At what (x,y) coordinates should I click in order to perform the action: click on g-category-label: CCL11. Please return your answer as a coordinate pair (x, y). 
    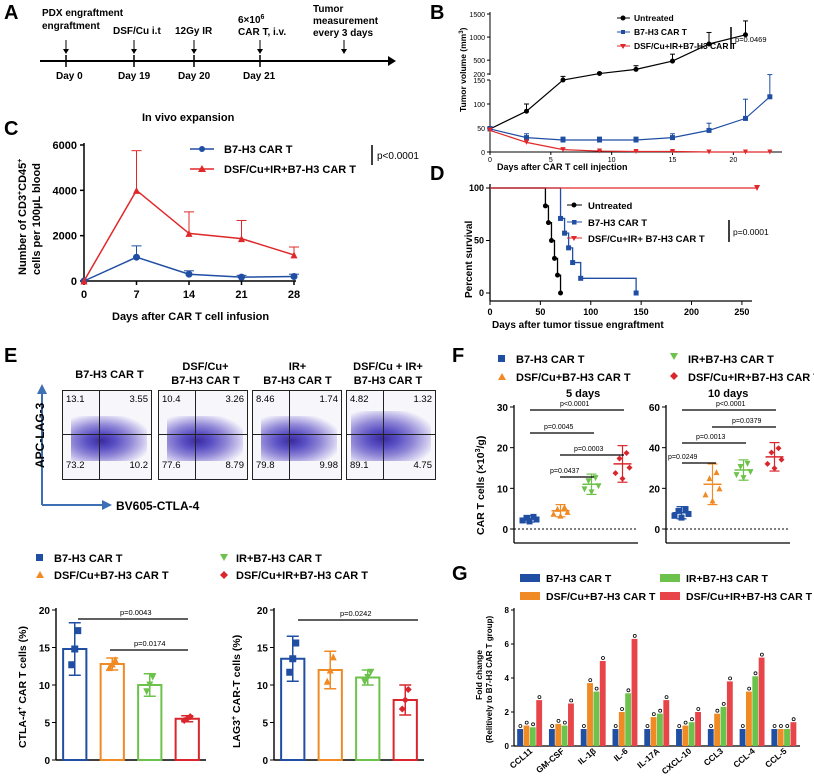
    Looking at the image, I should click on (521, 758).